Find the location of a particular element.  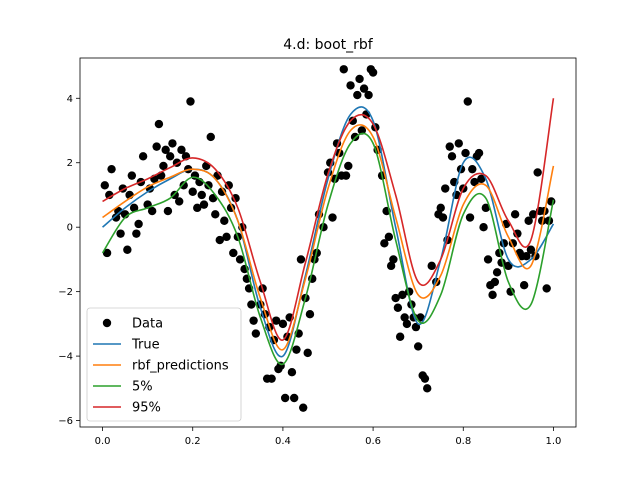

y-tick-label: 2 is located at coordinates (70, 163).